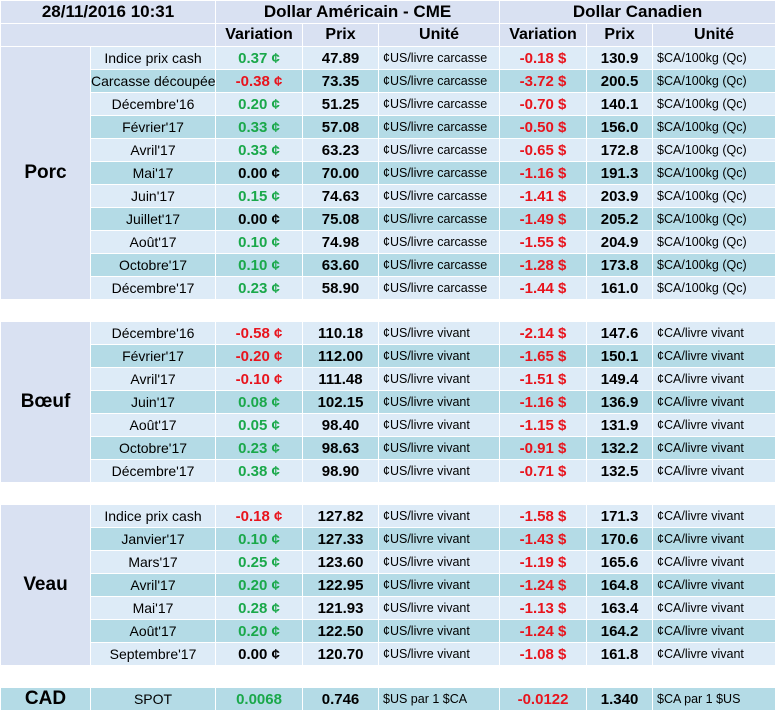 The width and height of the screenshot is (775, 714). I want to click on usd-price: 122.50, so click(341, 631).